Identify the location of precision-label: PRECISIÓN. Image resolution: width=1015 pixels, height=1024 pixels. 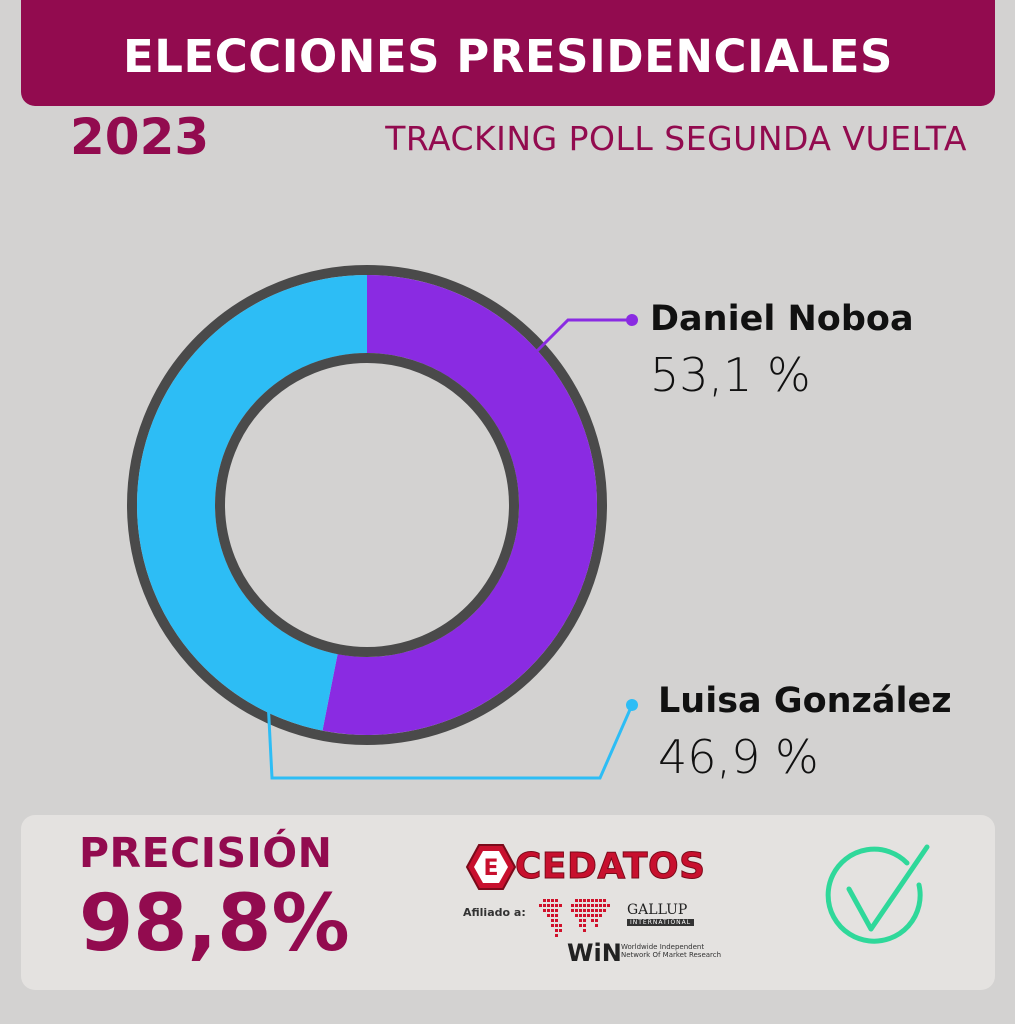
(206, 853).